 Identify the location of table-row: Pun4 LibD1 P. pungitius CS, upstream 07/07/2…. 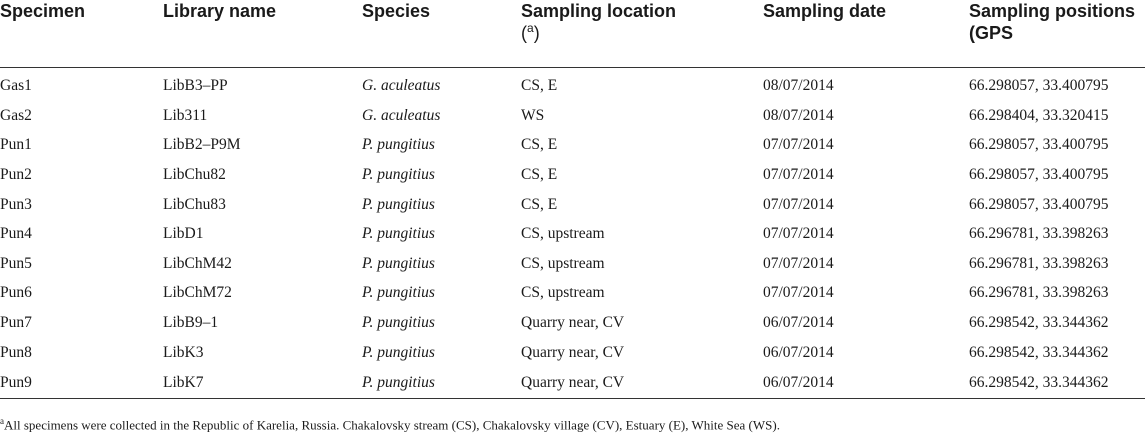
(572, 234).